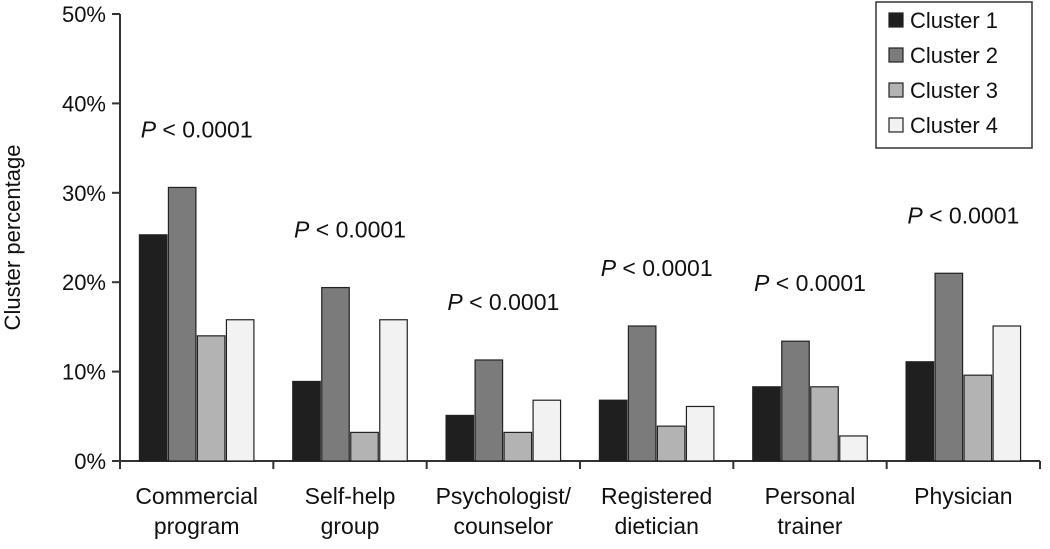  What do you see at coordinates (503, 526) in the screenshot?
I see `category-label: counselor` at bounding box center [503, 526].